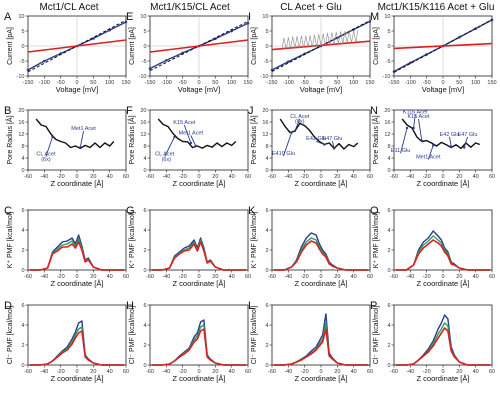 The height and width of the screenshot is (400, 500). Describe the element at coordinates (388, 159) in the screenshot. I see `y-tick-label-n: 4` at that location.